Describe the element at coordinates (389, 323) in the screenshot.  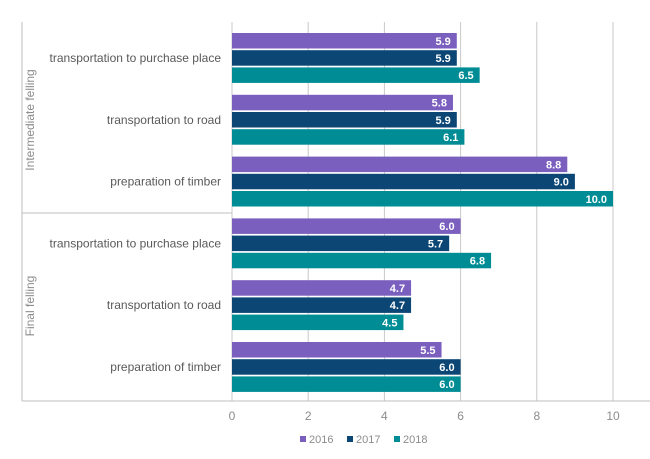
I see `data-label: 4.5` at that location.